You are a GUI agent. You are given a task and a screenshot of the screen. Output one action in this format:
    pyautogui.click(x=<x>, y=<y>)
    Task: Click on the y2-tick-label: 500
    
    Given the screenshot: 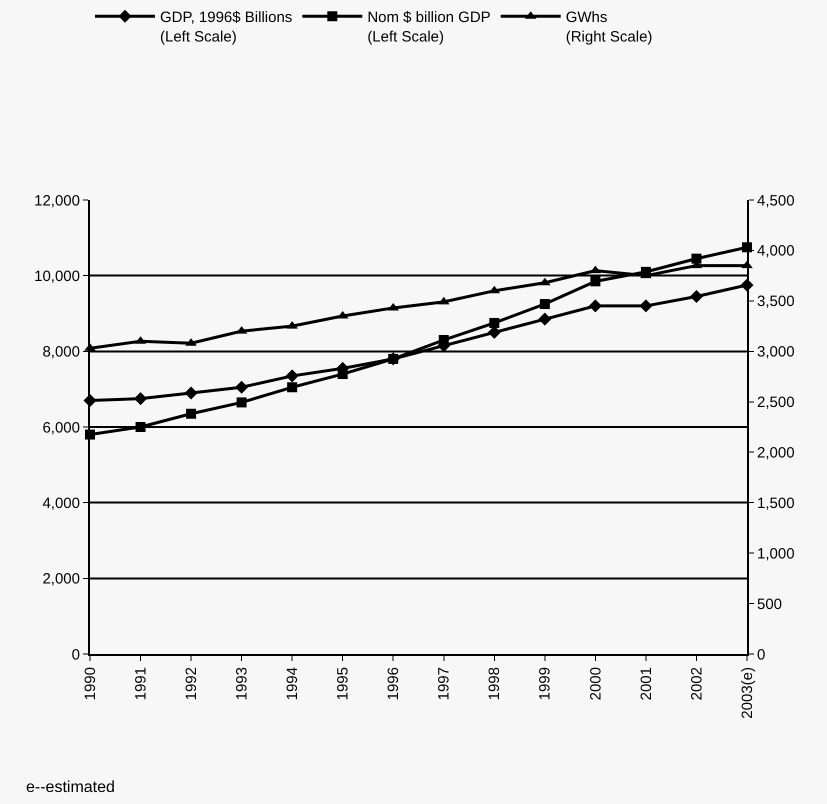 What is the action you would take?
    pyautogui.click(x=769, y=604)
    